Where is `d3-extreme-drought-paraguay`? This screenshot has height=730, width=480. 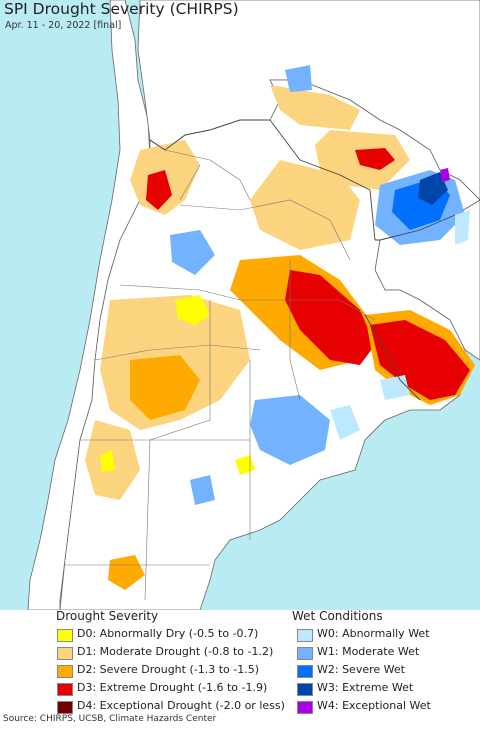
d3-extreme-drought-paraguay is located at coordinates (375, 159).